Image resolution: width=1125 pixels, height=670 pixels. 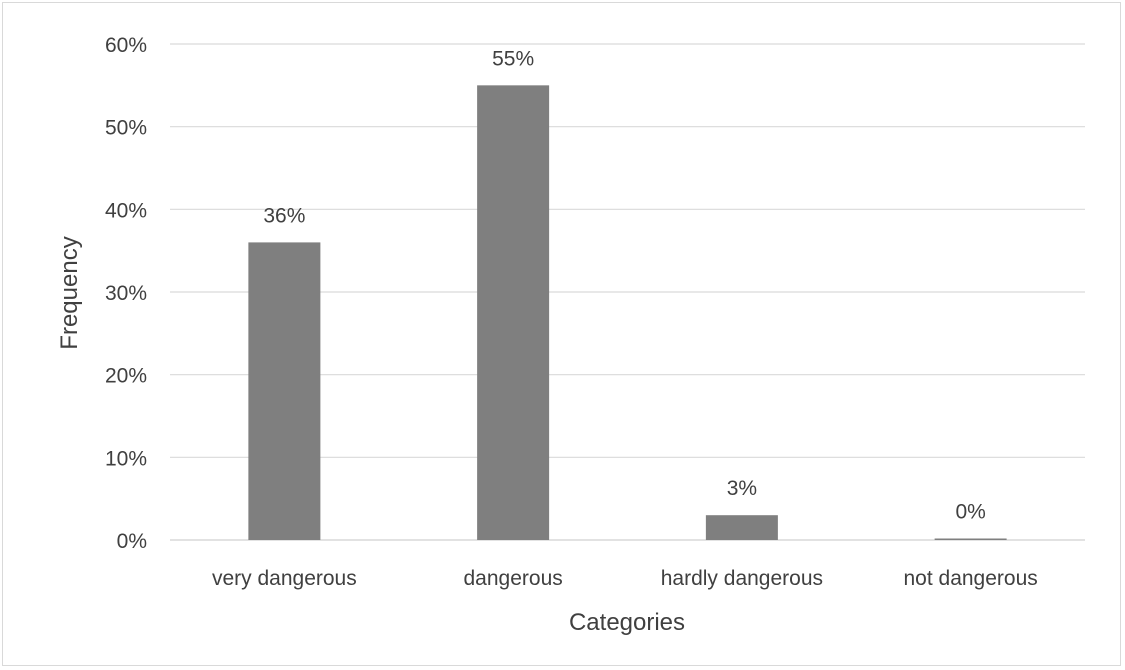 What do you see at coordinates (126, 45) in the screenshot?
I see `y-tick-label: 60%` at bounding box center [126, 45].